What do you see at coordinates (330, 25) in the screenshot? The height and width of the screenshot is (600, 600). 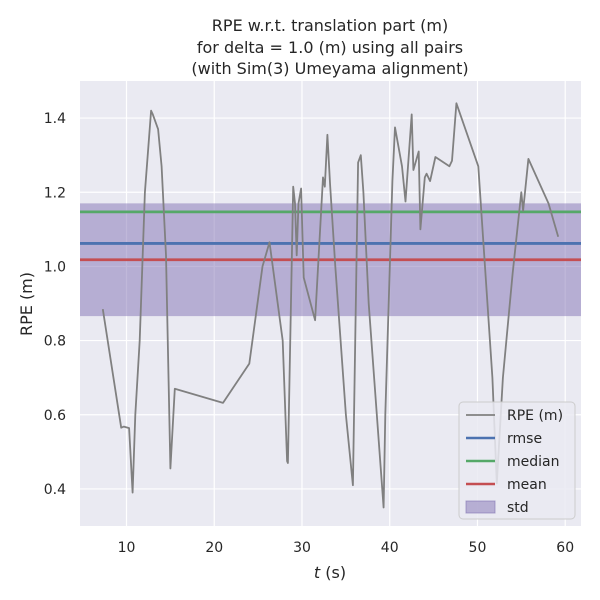 I see `chart-title-line-1: RPE w.r.t. translation part (m)` at bounding box center [330, 25].